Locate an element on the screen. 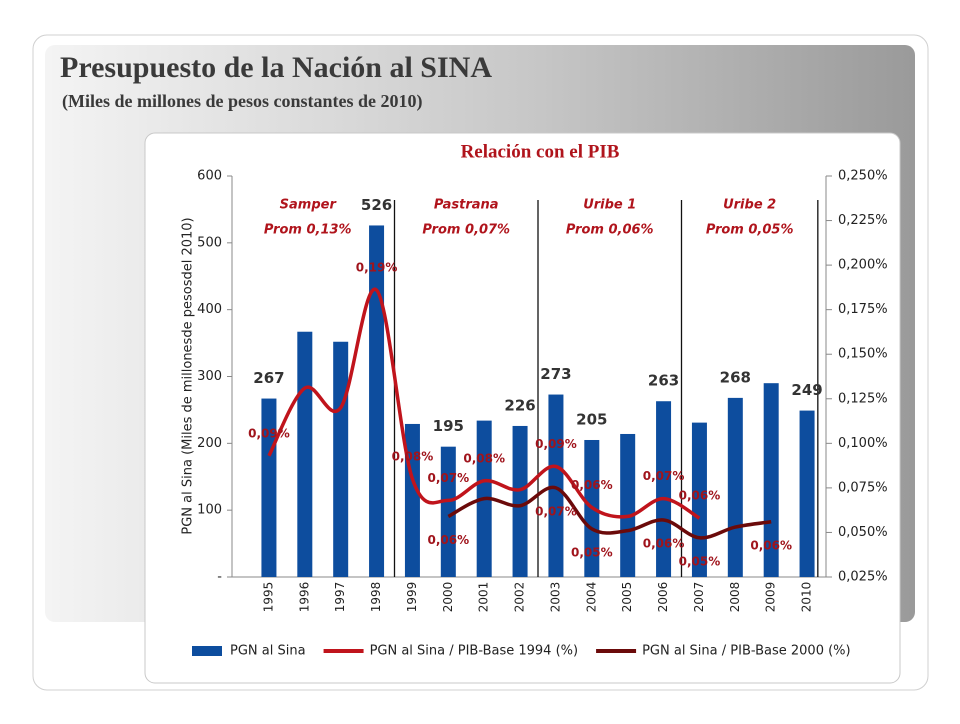  x-tick-label: 1997 is located at coordinates (340, 597).